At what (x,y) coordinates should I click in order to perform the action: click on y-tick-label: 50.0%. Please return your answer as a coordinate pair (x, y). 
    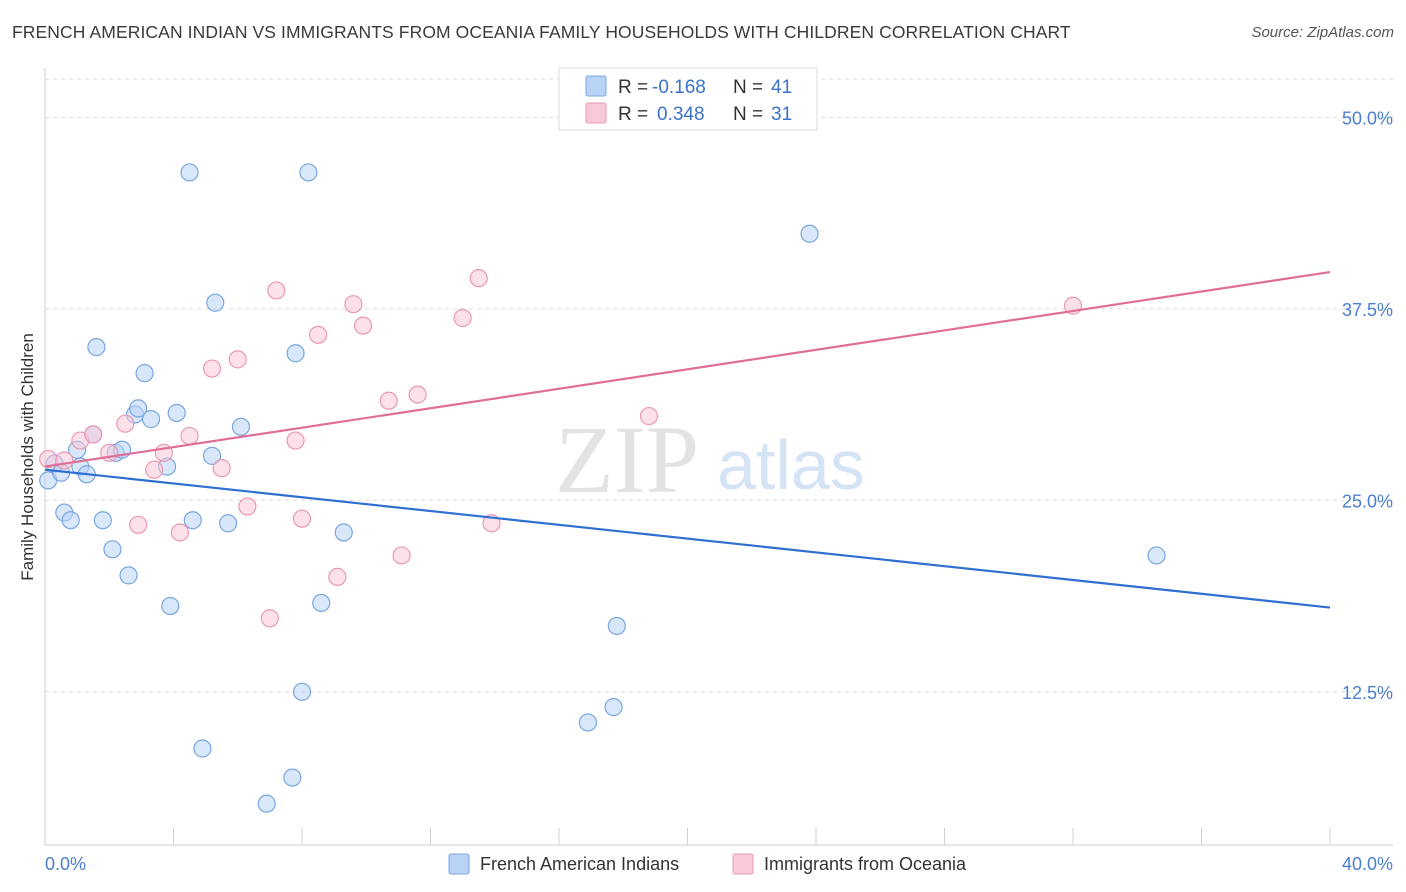
    Looking at the image, I should click on (1367, 118).